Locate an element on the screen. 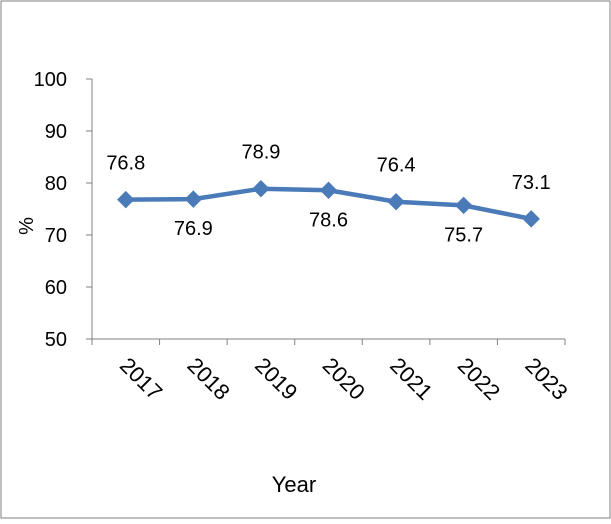 This screenshot has height=524, width=611. data-labels: 76.8 76.9 78.9 78.6 76.4 75.7 73.1 is located at coordinates (328, 194).